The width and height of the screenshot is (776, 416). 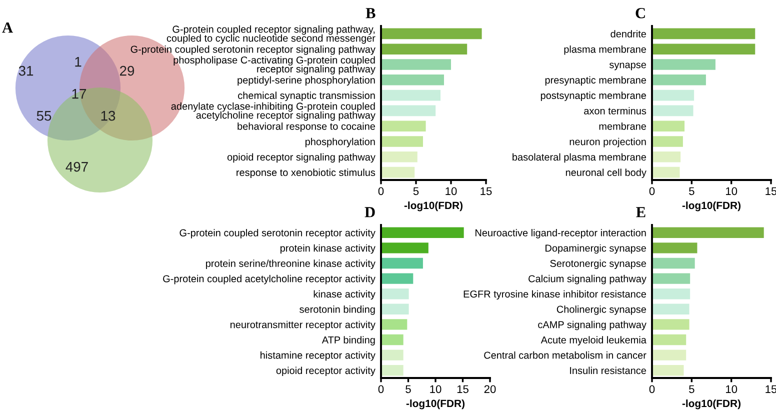 What do you see at coordinates (369, 212) in the screenshot?
I see `chart-title: D` at bounding box center [369, 212].